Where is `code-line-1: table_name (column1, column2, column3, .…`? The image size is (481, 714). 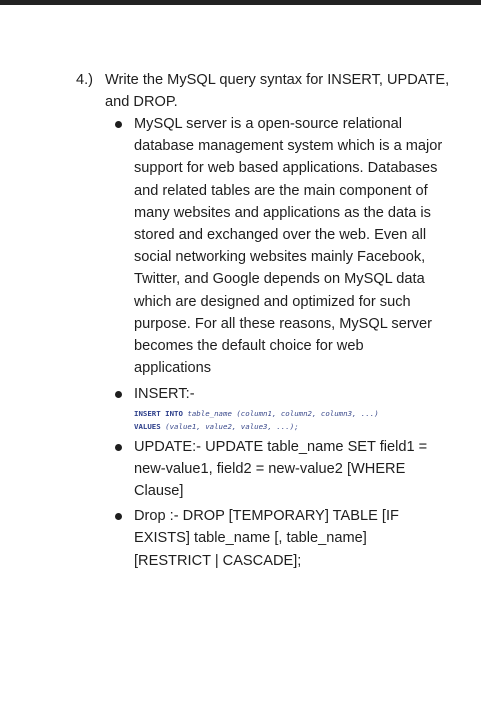
code-line-1: table_name (column1, column2, column3, .… is located at coordinates (281, 413).